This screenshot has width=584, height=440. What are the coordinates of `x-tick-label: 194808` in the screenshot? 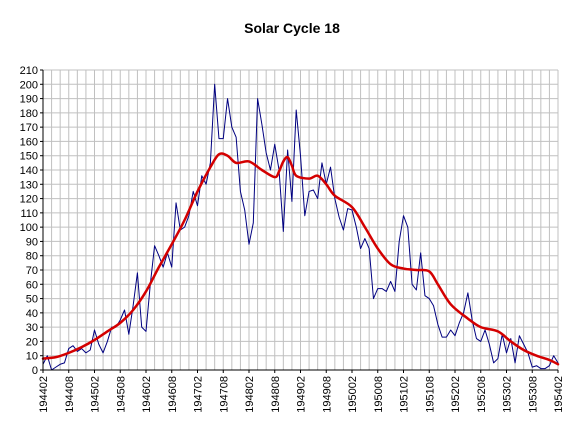 It's located at (276, 394).